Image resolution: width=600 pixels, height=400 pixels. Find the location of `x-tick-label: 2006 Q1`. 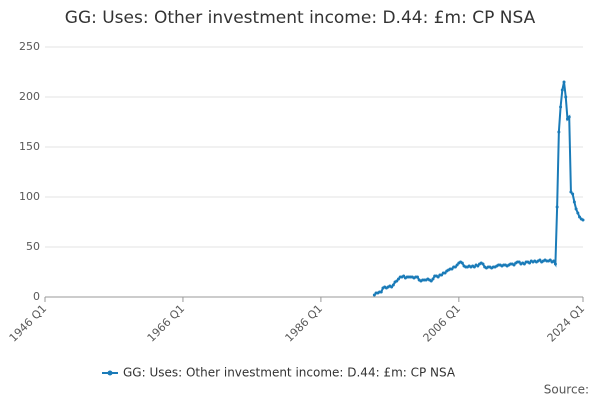

x-tick-label: 2006 Q1 is located at coordinates (442, 323).